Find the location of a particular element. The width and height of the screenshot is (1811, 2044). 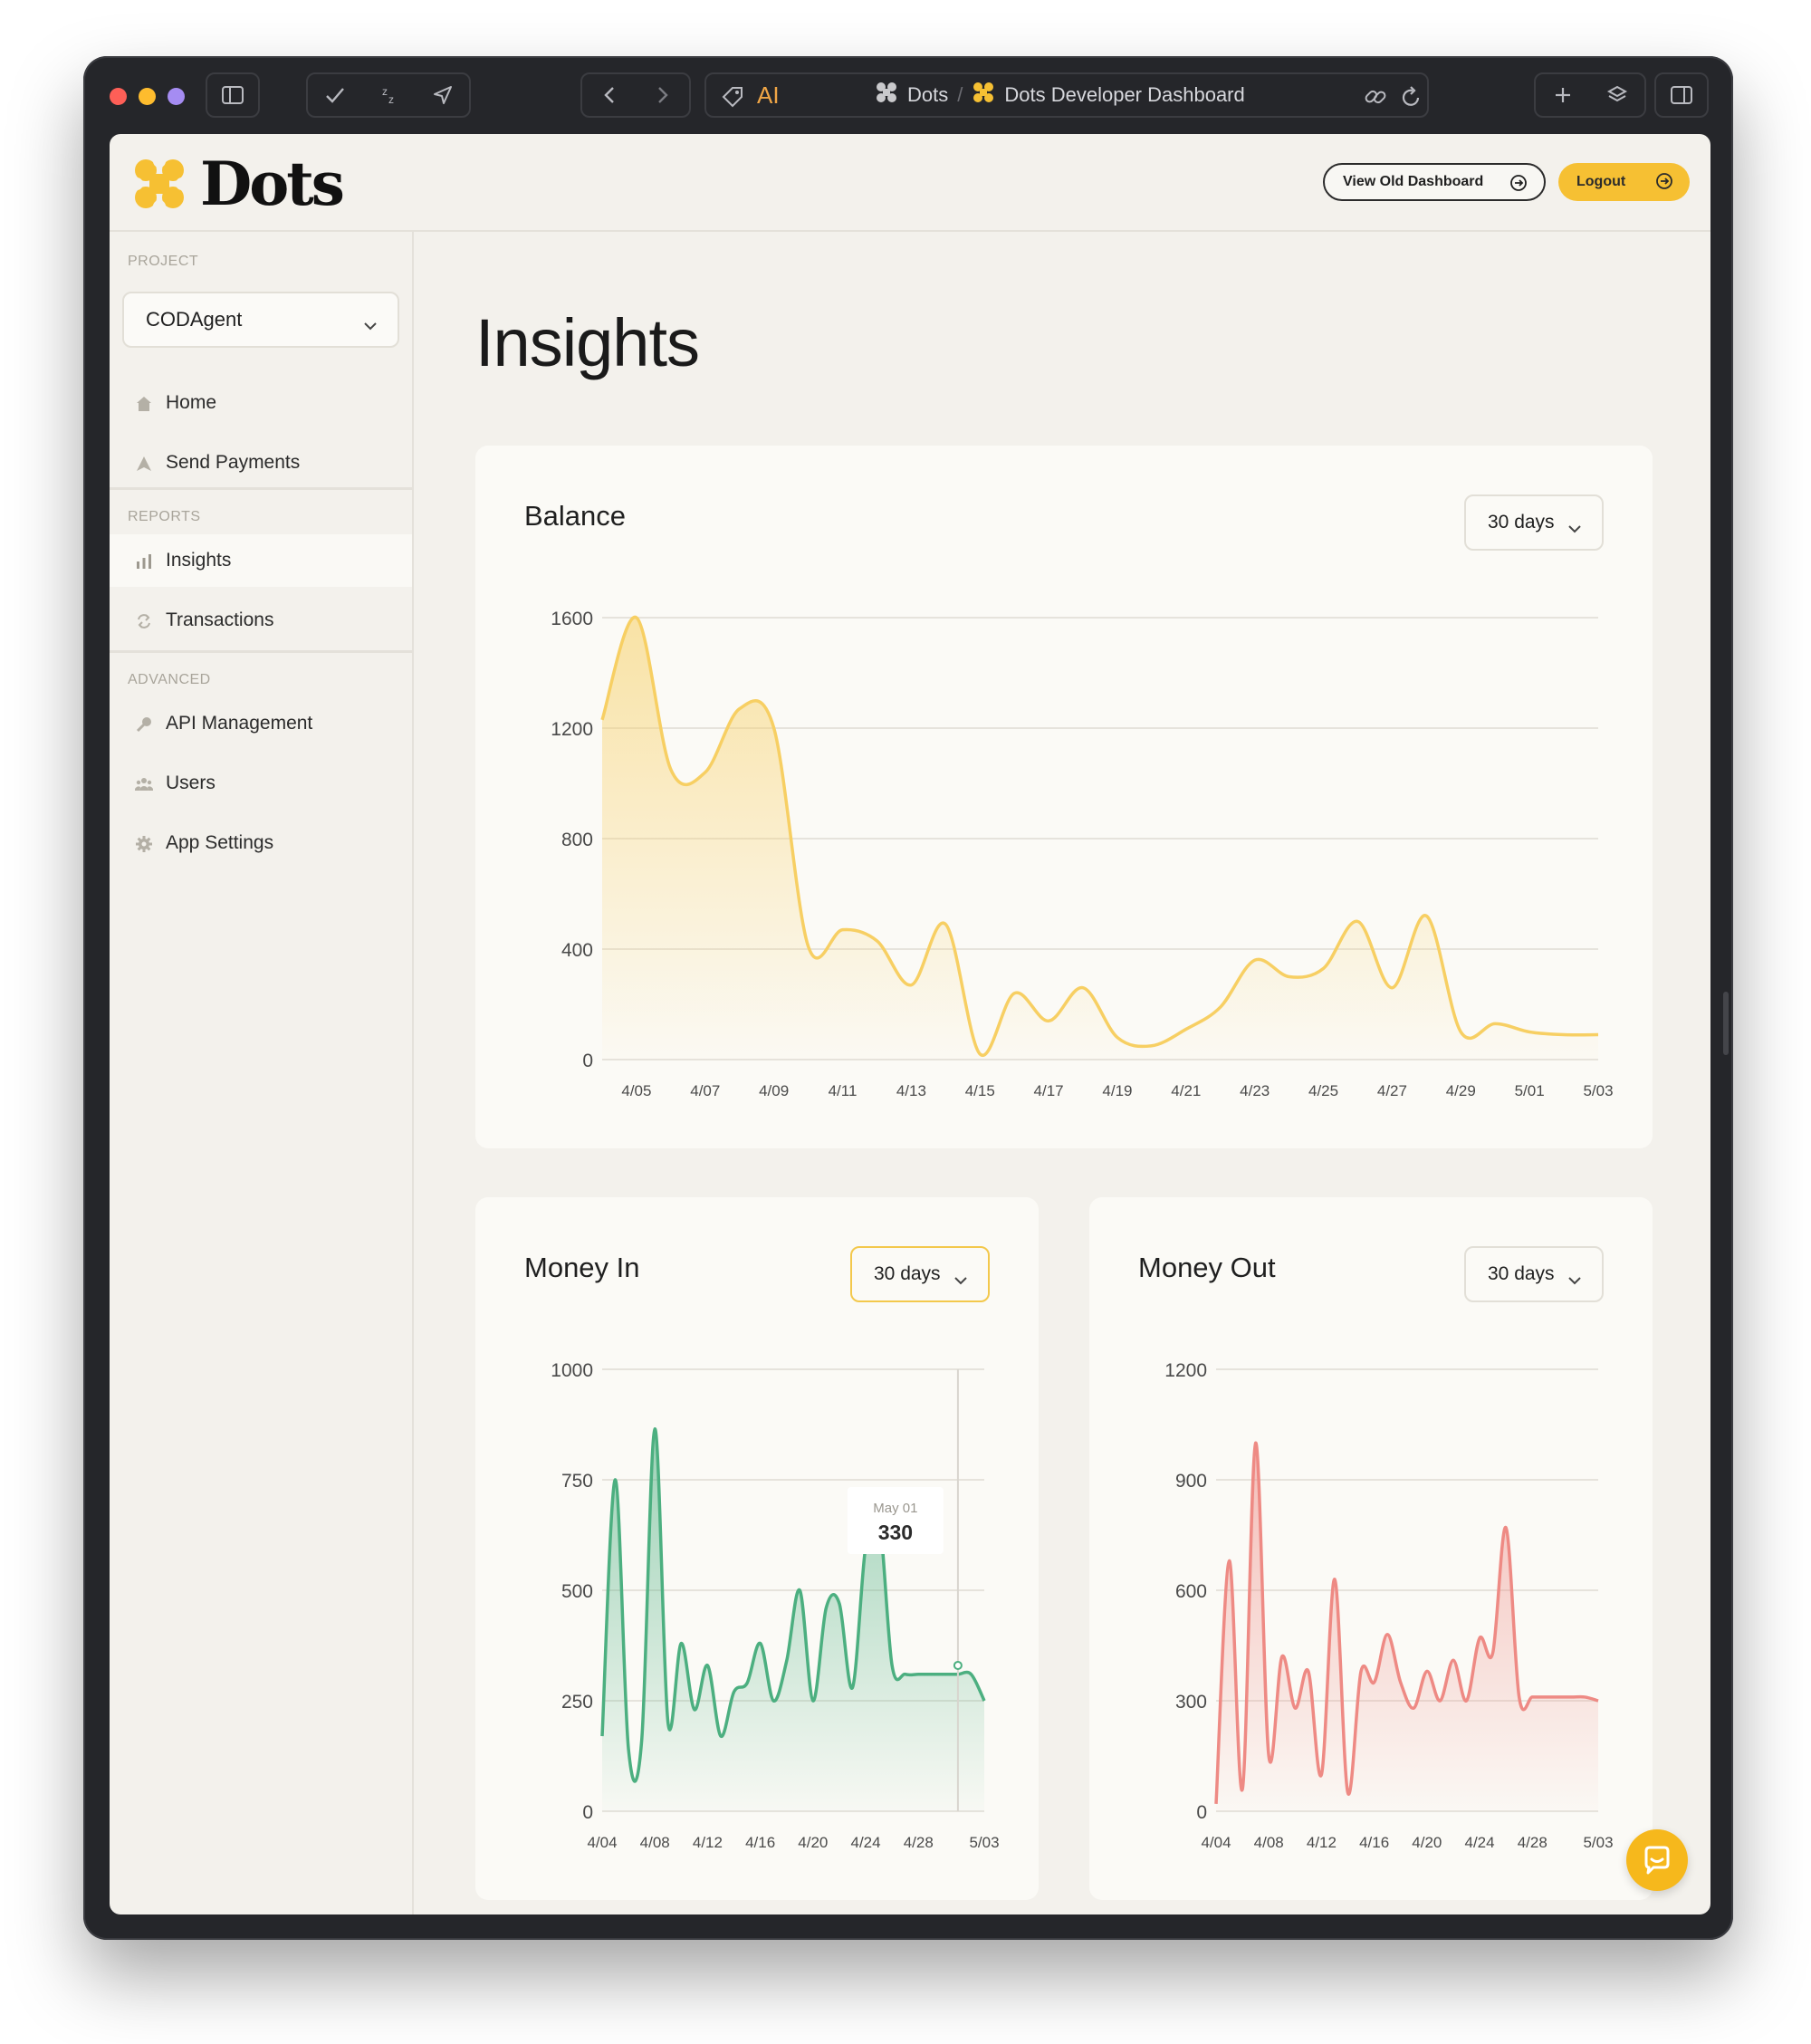

money-in-y-tick-label: 250 is located at coordinates (577, 1702).